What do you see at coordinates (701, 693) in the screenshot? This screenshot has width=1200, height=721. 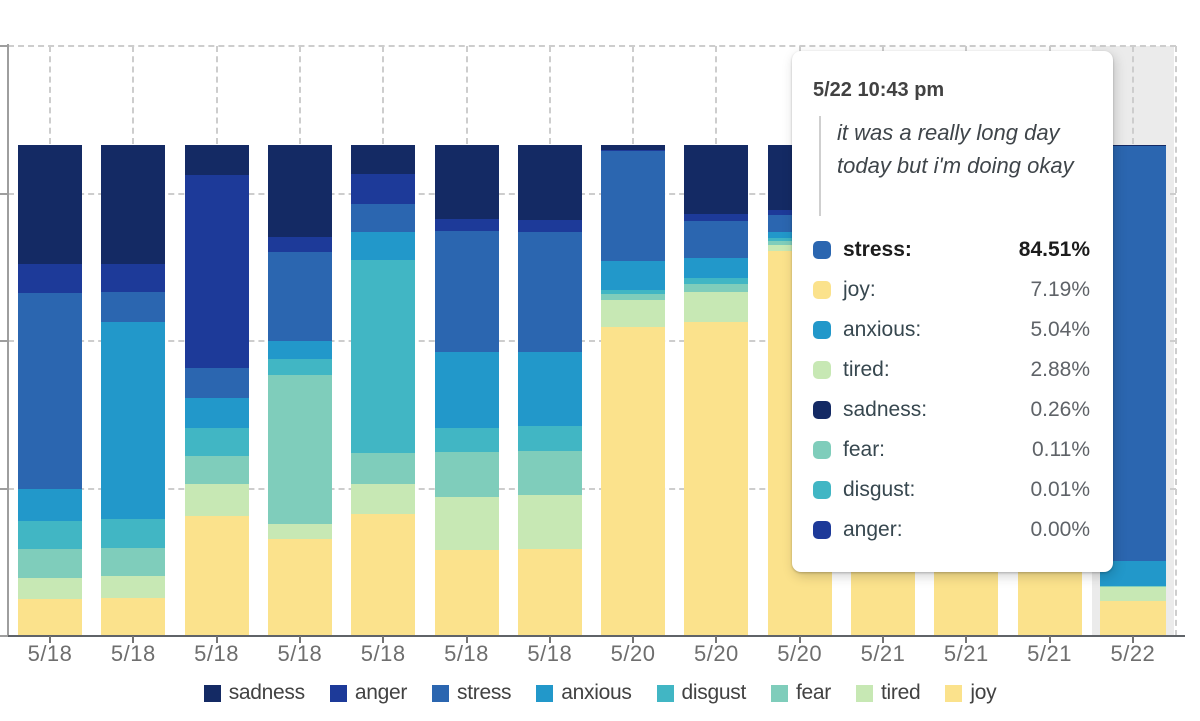 I see `legend-item-disgust: disgust` at bounding box center [701, 693].